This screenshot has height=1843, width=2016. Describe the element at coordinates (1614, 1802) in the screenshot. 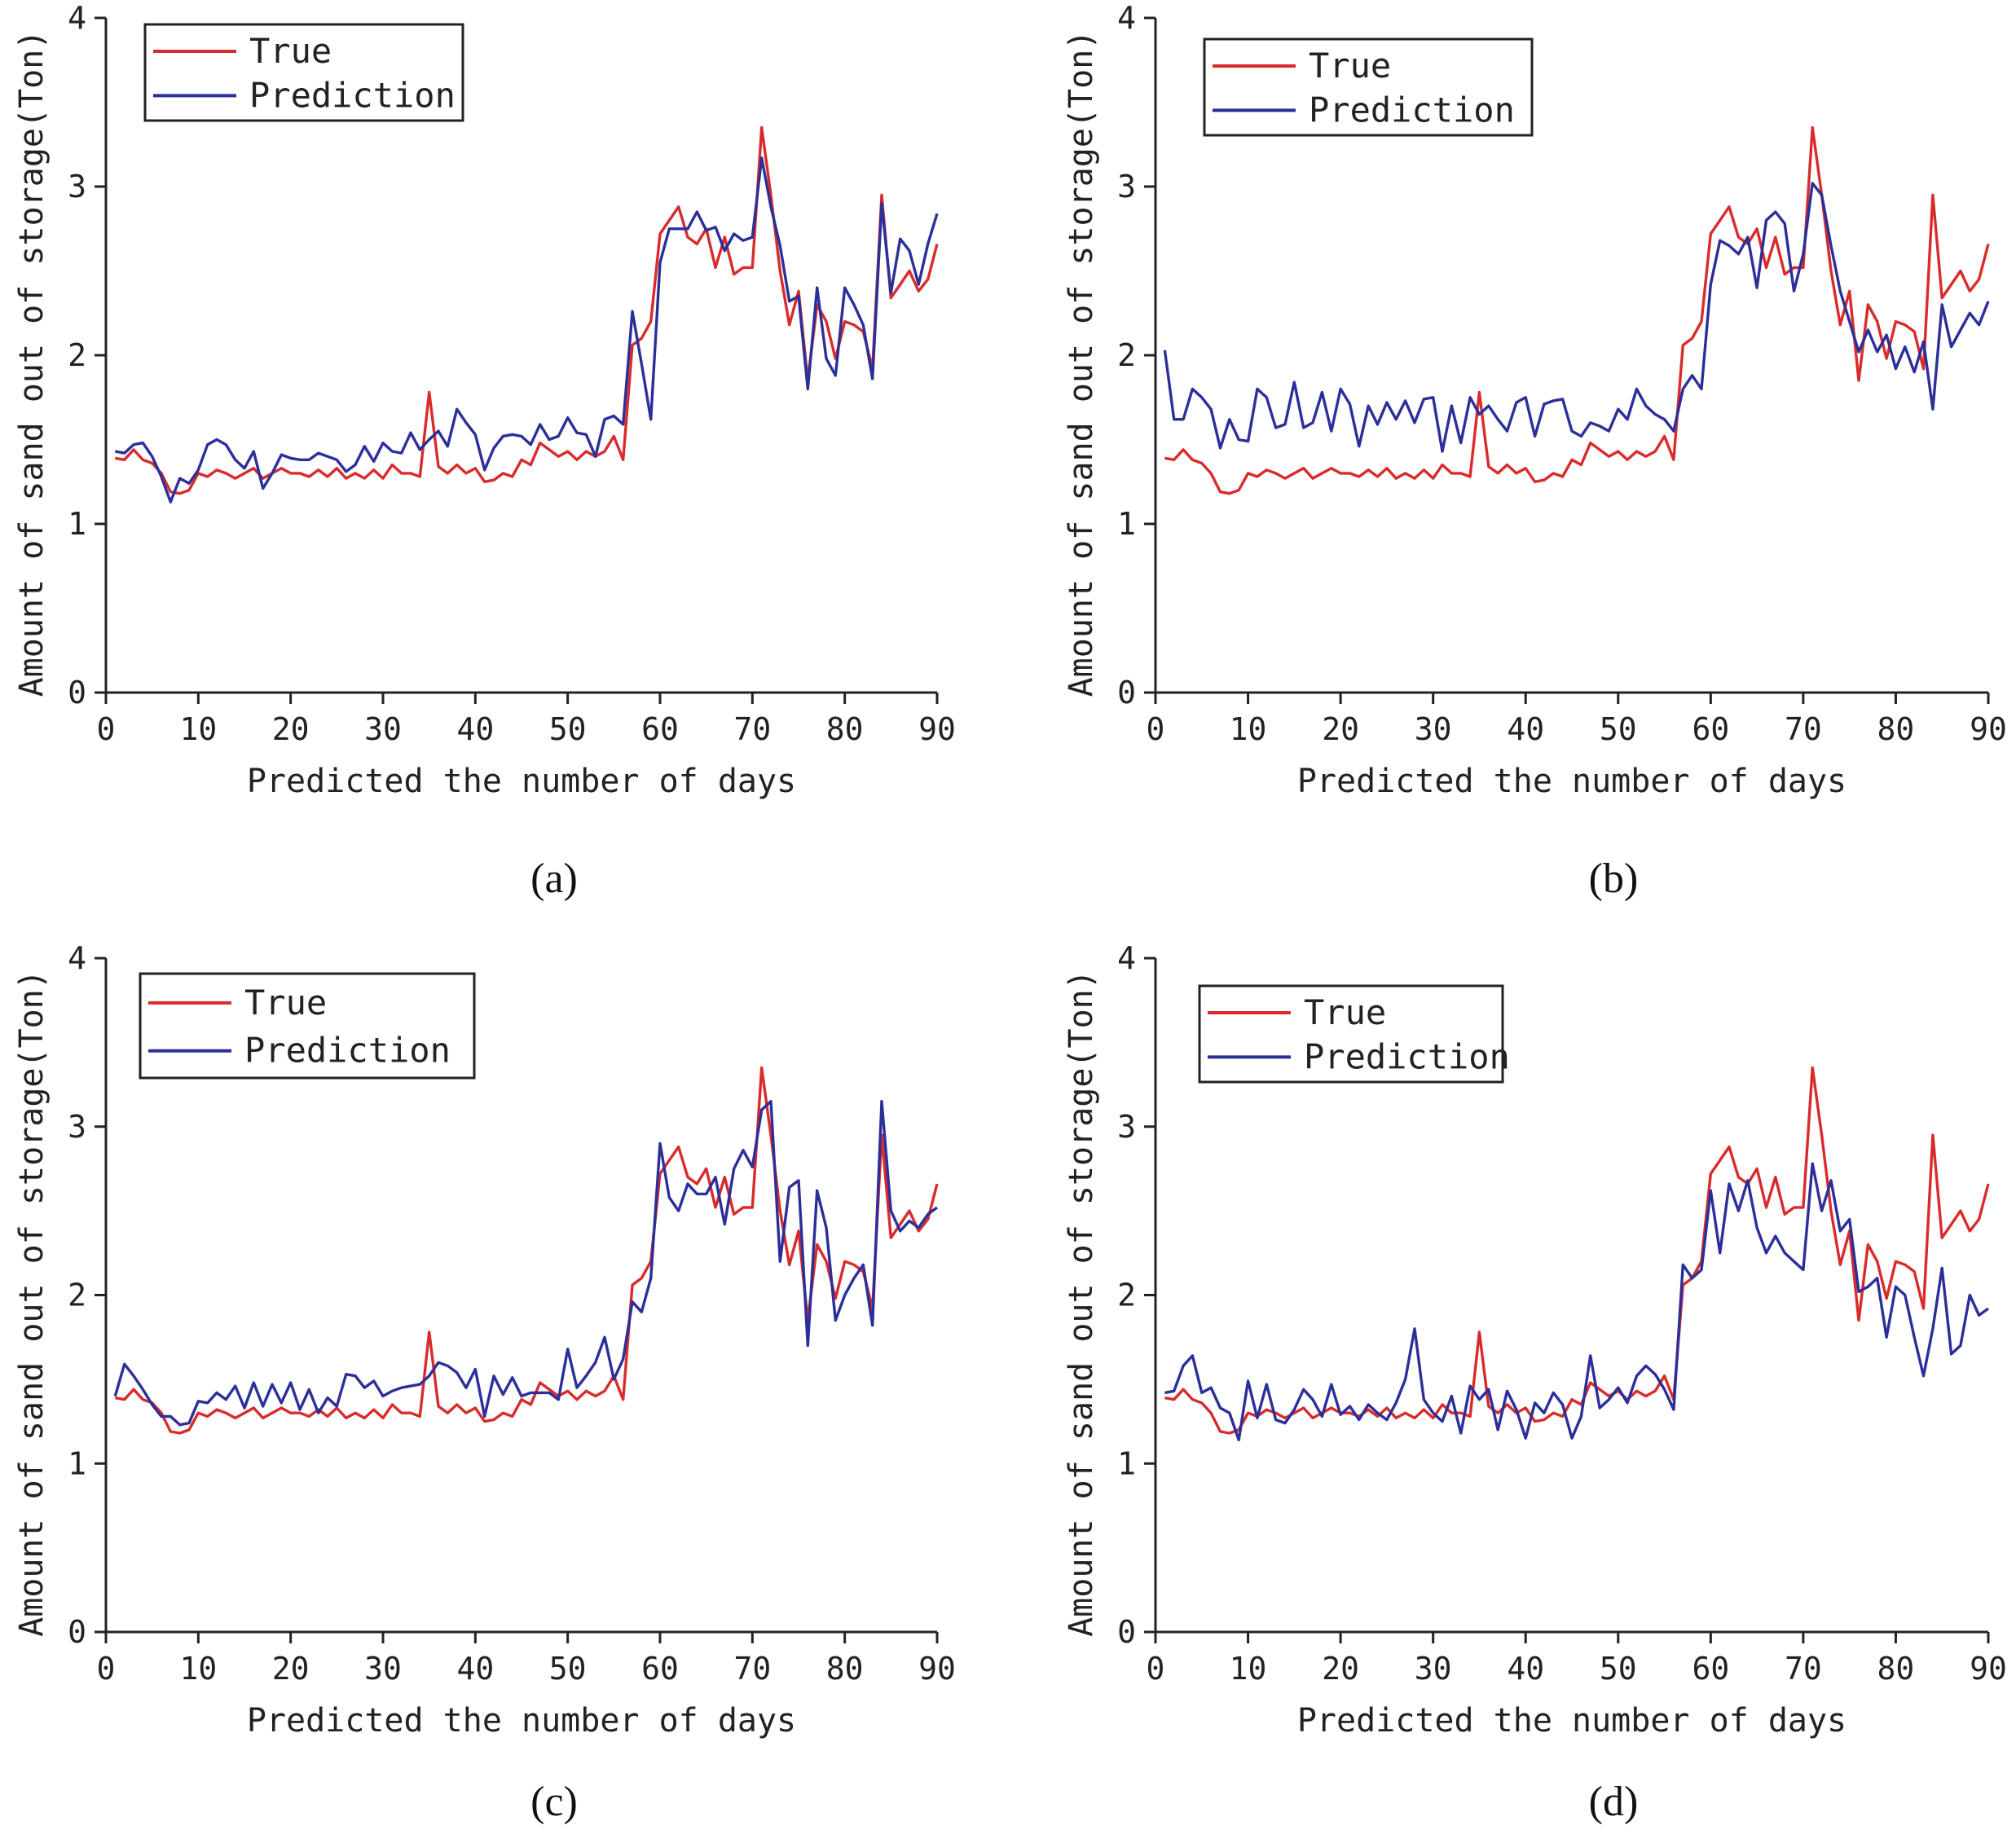

I see `panel-caption: (d)` at that location.